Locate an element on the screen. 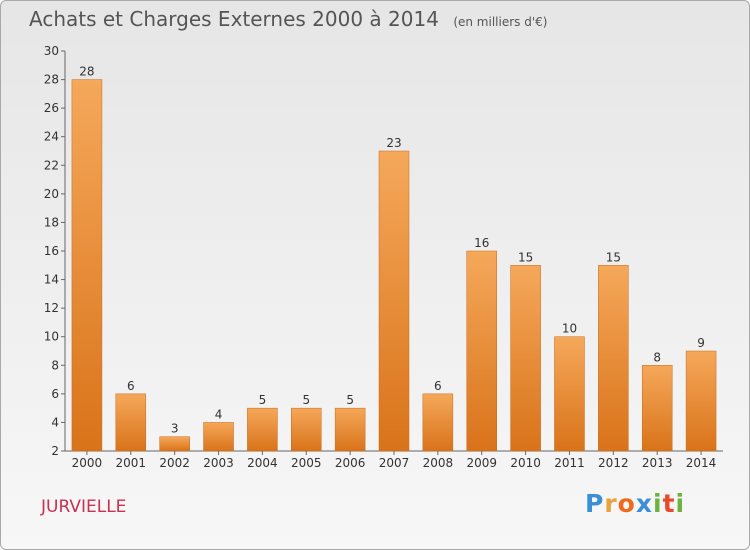 The image size is (750, 550). y-tick-label: 30 is located at coordinates (51, 51).